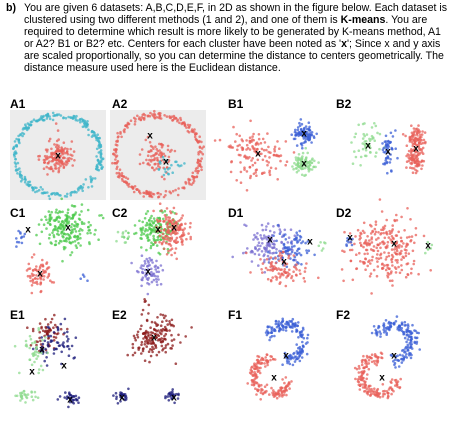 The width and height of the screenshot is (474, 423). I want to click on cluster-center-marker: x, so click(174, 228).